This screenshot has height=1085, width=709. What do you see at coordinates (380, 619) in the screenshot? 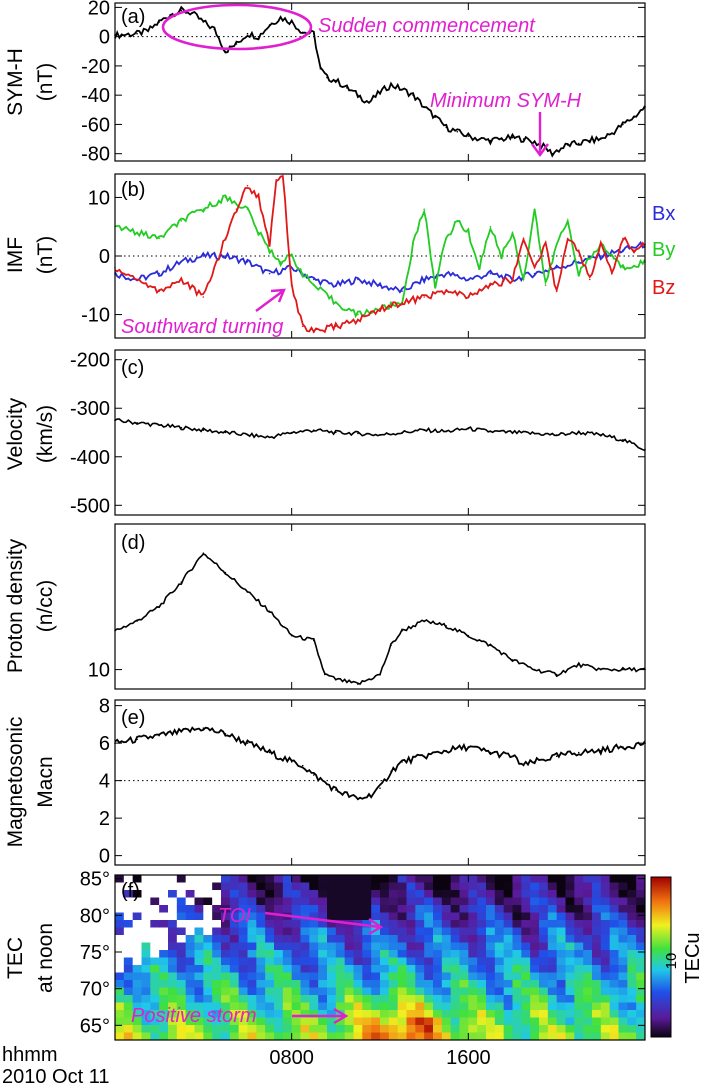
I see `series-line-proton-density` at bounding box center [380, 619].